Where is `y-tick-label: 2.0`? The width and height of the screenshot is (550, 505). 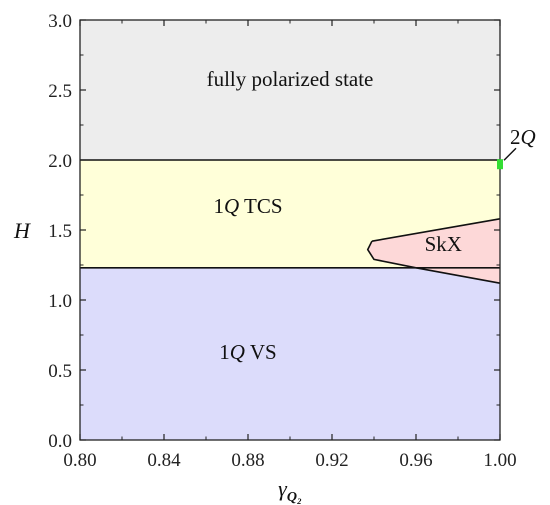 y-tick-label: 2.0 is located at coordinates (60, 161).